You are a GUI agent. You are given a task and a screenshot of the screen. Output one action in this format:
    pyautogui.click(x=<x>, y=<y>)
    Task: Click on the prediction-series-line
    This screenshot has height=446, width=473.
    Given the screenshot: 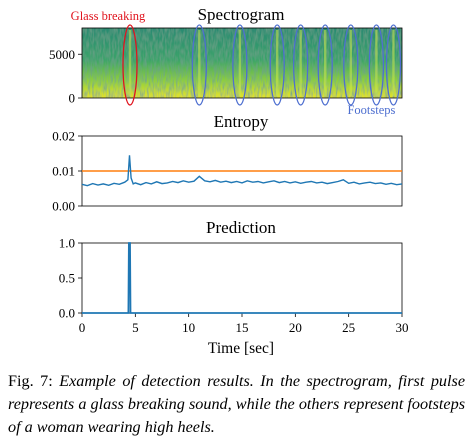 What is the action you would take?
    pyautogui.click(x=242, y=278)
    